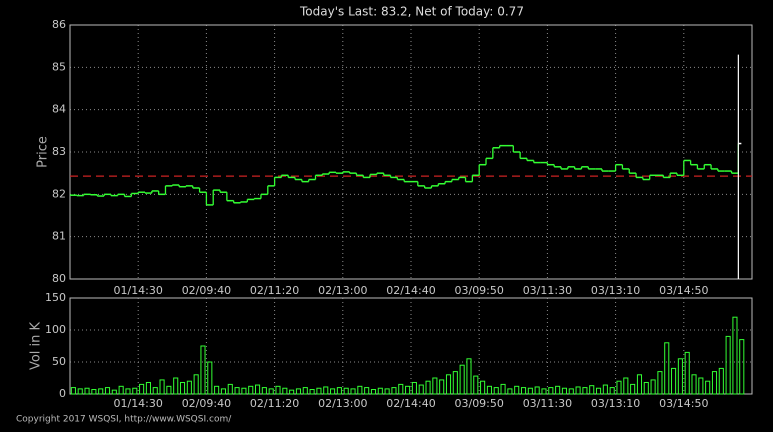 The width and height of the screenshot is (773, 432). Describe the element at coordinates (342, 403) in the screenshot. I see `x-tick-label: 02/13:00` at that location.